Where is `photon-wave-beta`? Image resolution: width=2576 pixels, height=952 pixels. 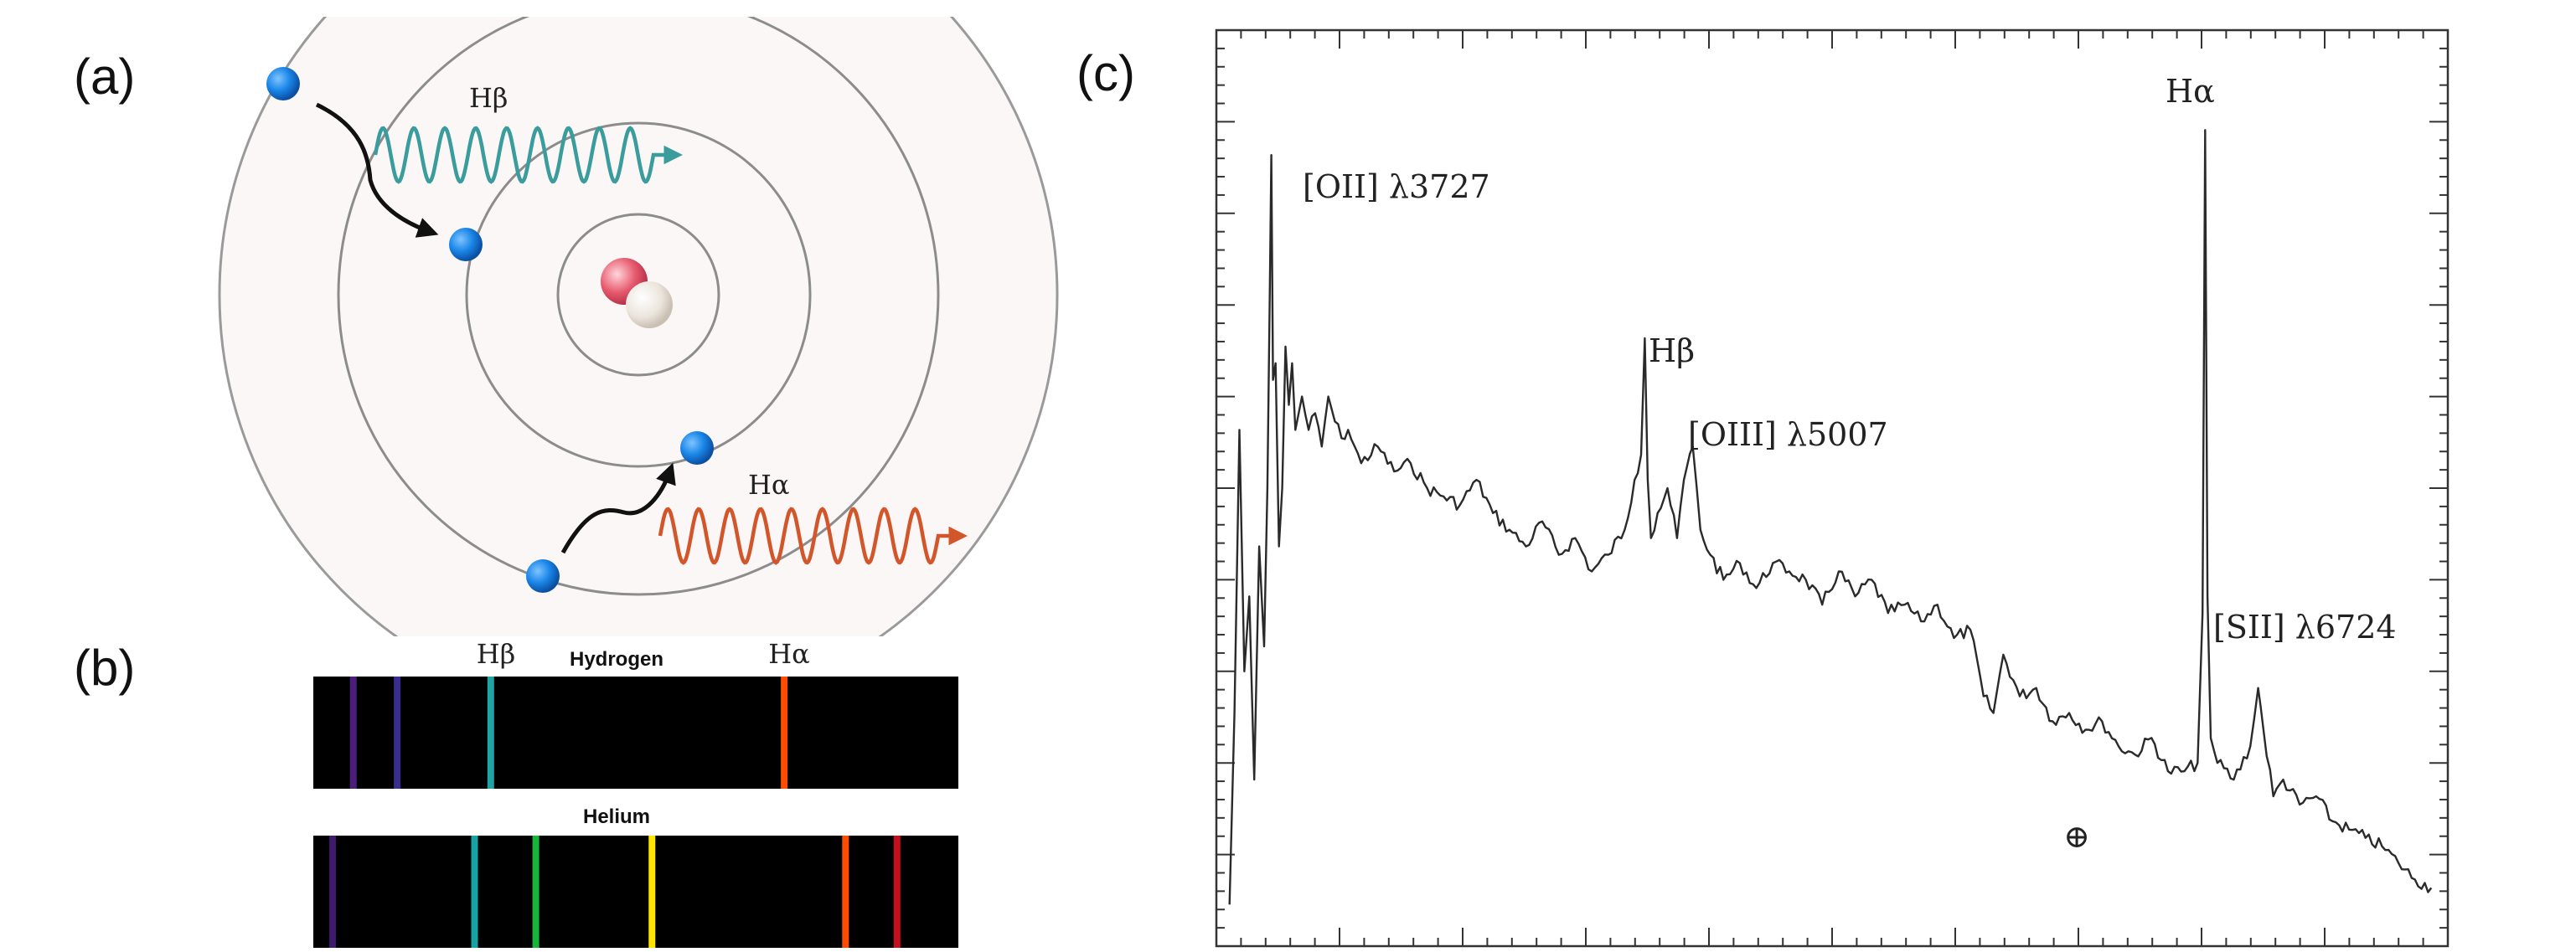
photon-wave-beta is located at coordinates (528, 155).